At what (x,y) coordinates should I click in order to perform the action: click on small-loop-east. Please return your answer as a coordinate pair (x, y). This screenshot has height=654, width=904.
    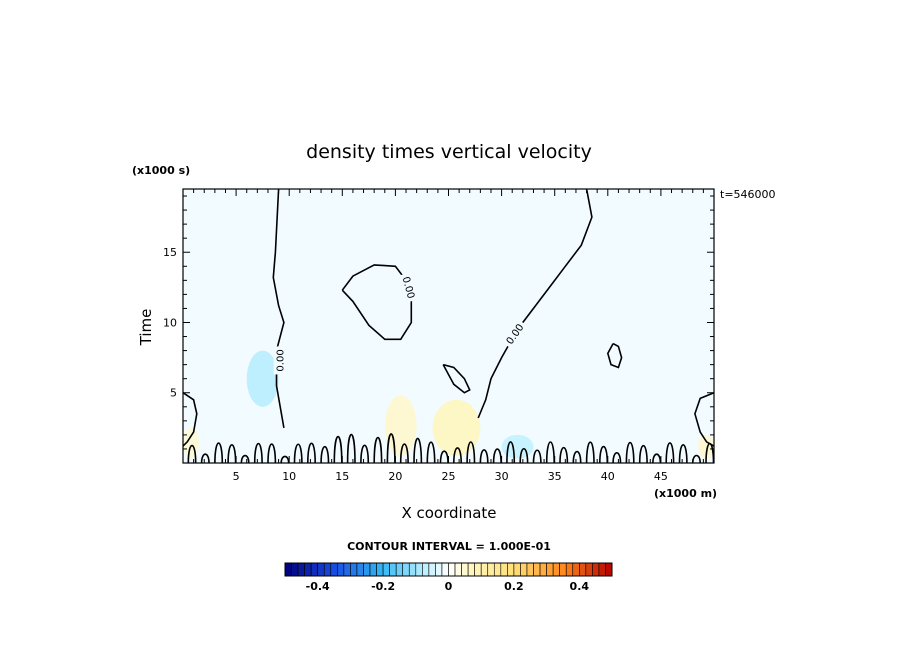
    Looking at the image, I should click on (614, 355).